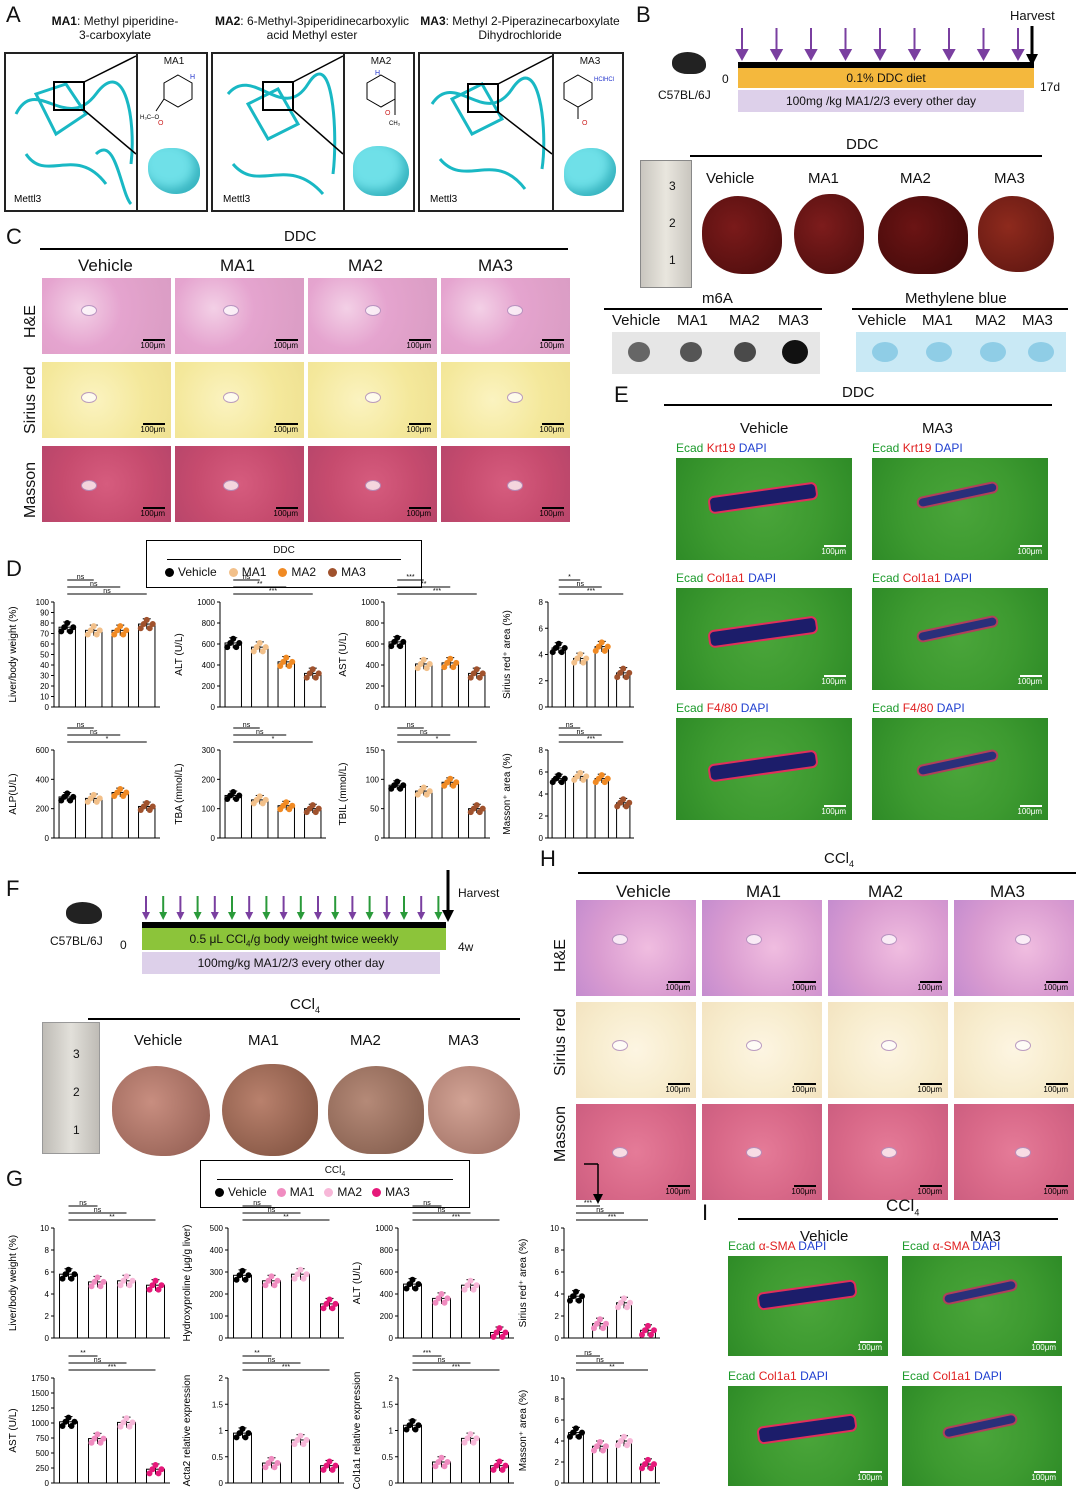 The width and height of the screenshot is (1080, 1499). I want to click on col-vehicle-h: Vehicle, so click(643, 891).